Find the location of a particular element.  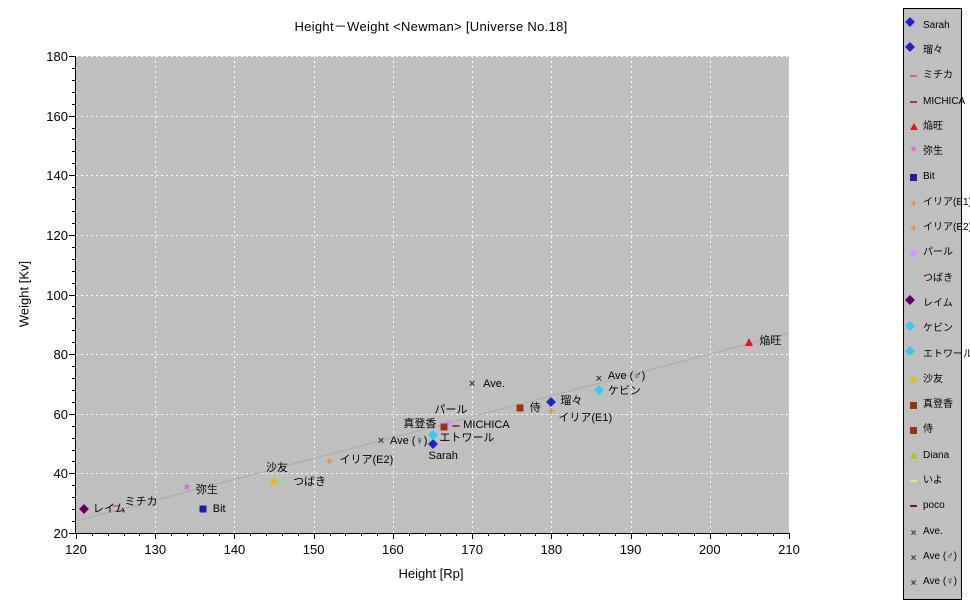

legend-item-enou: 焔旺 is located at coordinates (934, 127).